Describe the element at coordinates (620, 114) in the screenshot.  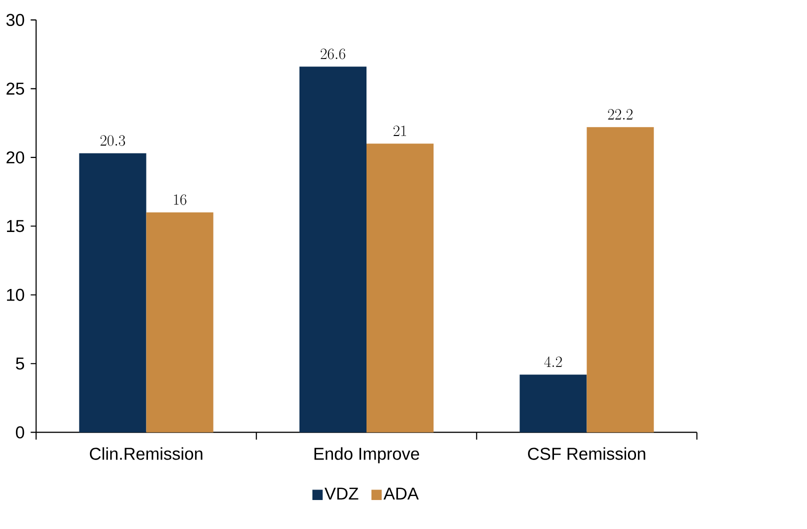
I see `data-label: 22.2` at that location.